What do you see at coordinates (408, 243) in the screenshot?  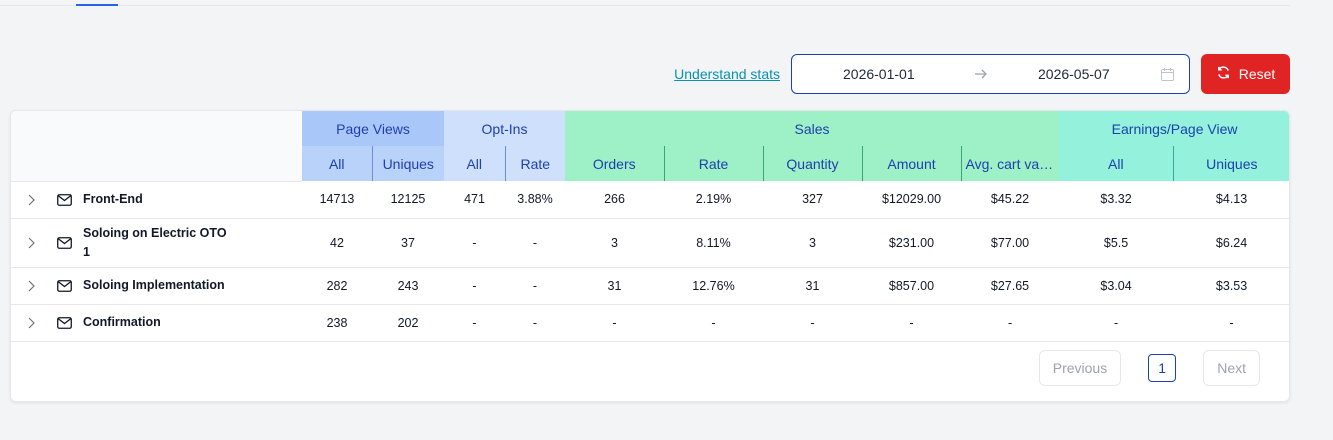 I see `table-cell: 37` at bounding box center [408, 243].